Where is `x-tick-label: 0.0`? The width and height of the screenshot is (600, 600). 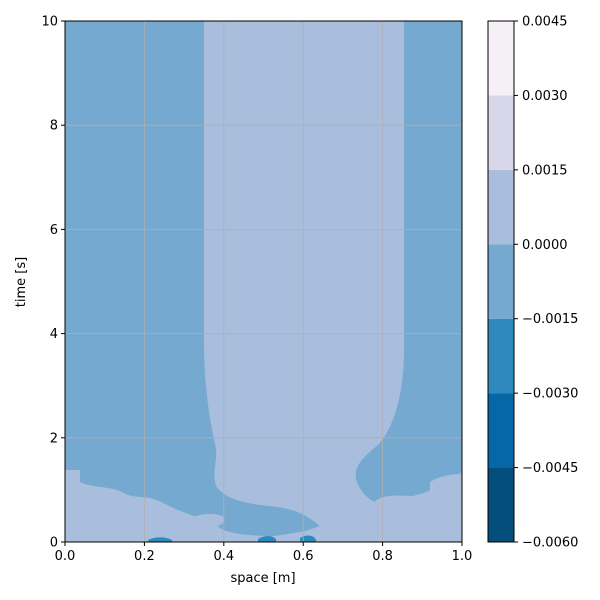
x-tick-label: 0.0 is located at coordinates (65, 556).